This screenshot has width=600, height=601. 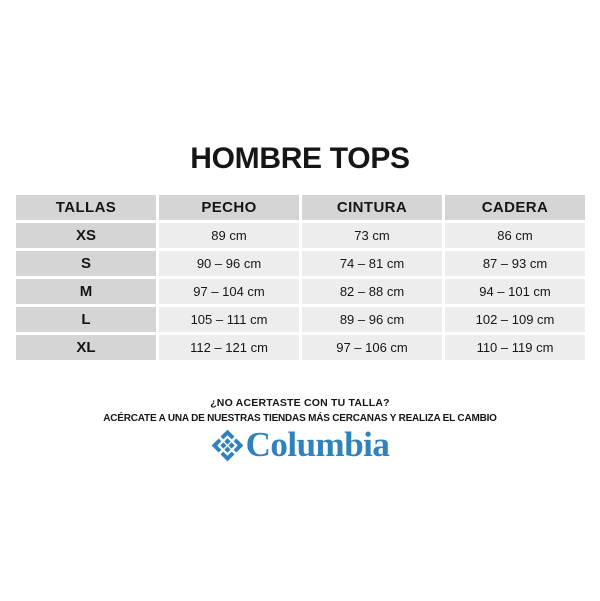 I want to click on size-cell: M, so click(x=86, y=291).